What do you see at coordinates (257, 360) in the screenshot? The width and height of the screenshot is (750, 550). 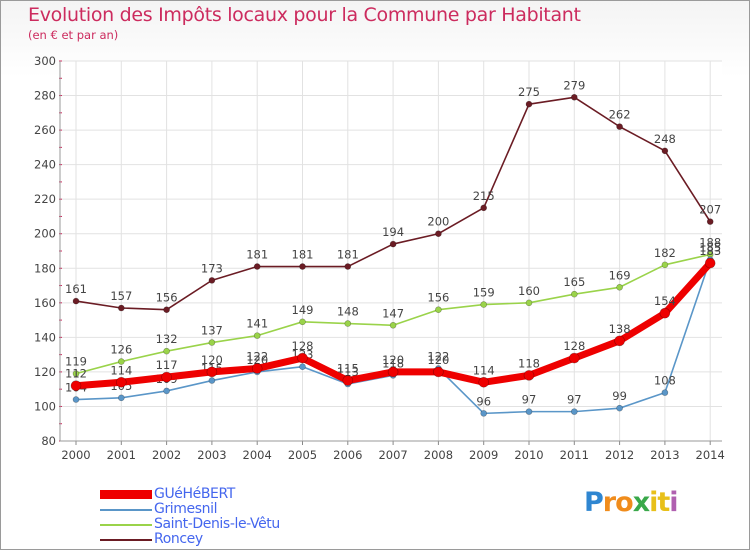 I see `data-label-grimesnil: 120` at bounding box center [257, 360].